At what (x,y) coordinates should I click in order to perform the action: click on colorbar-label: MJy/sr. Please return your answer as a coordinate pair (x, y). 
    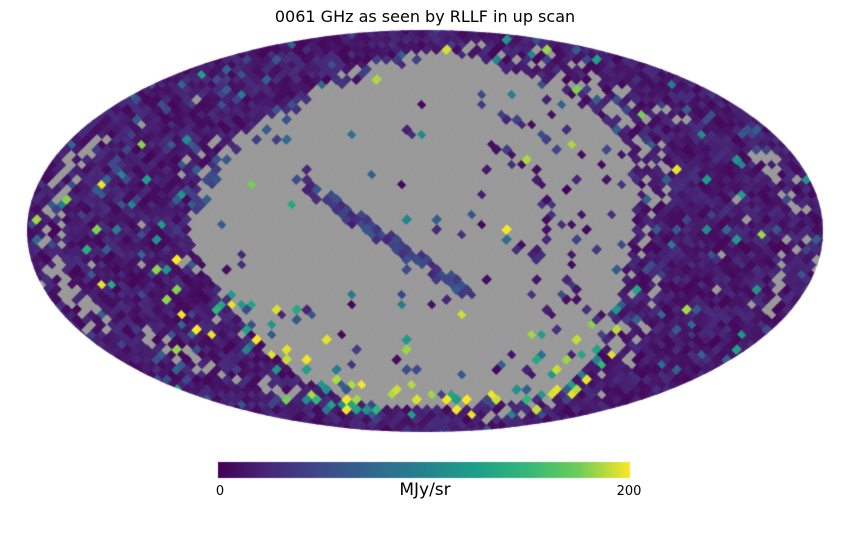
    Looking at the image, I should click on (425, 490).